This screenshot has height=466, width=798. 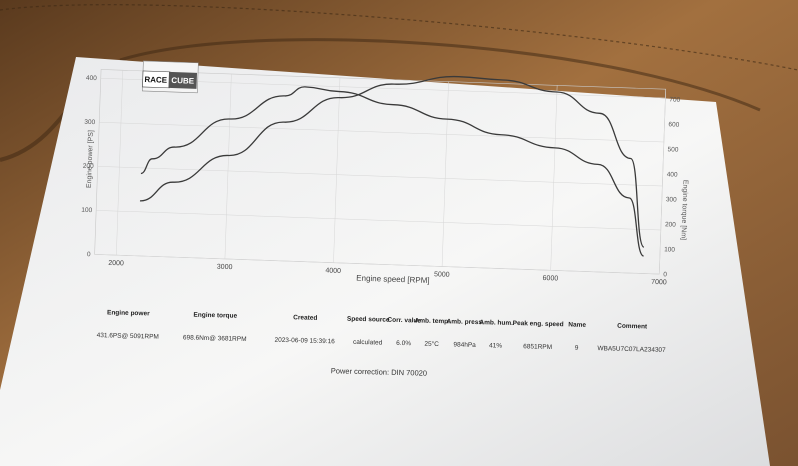 I want to click on right-tick-labels: 0 100 200 300 400 500 600 700, so click(x=672, y=187).